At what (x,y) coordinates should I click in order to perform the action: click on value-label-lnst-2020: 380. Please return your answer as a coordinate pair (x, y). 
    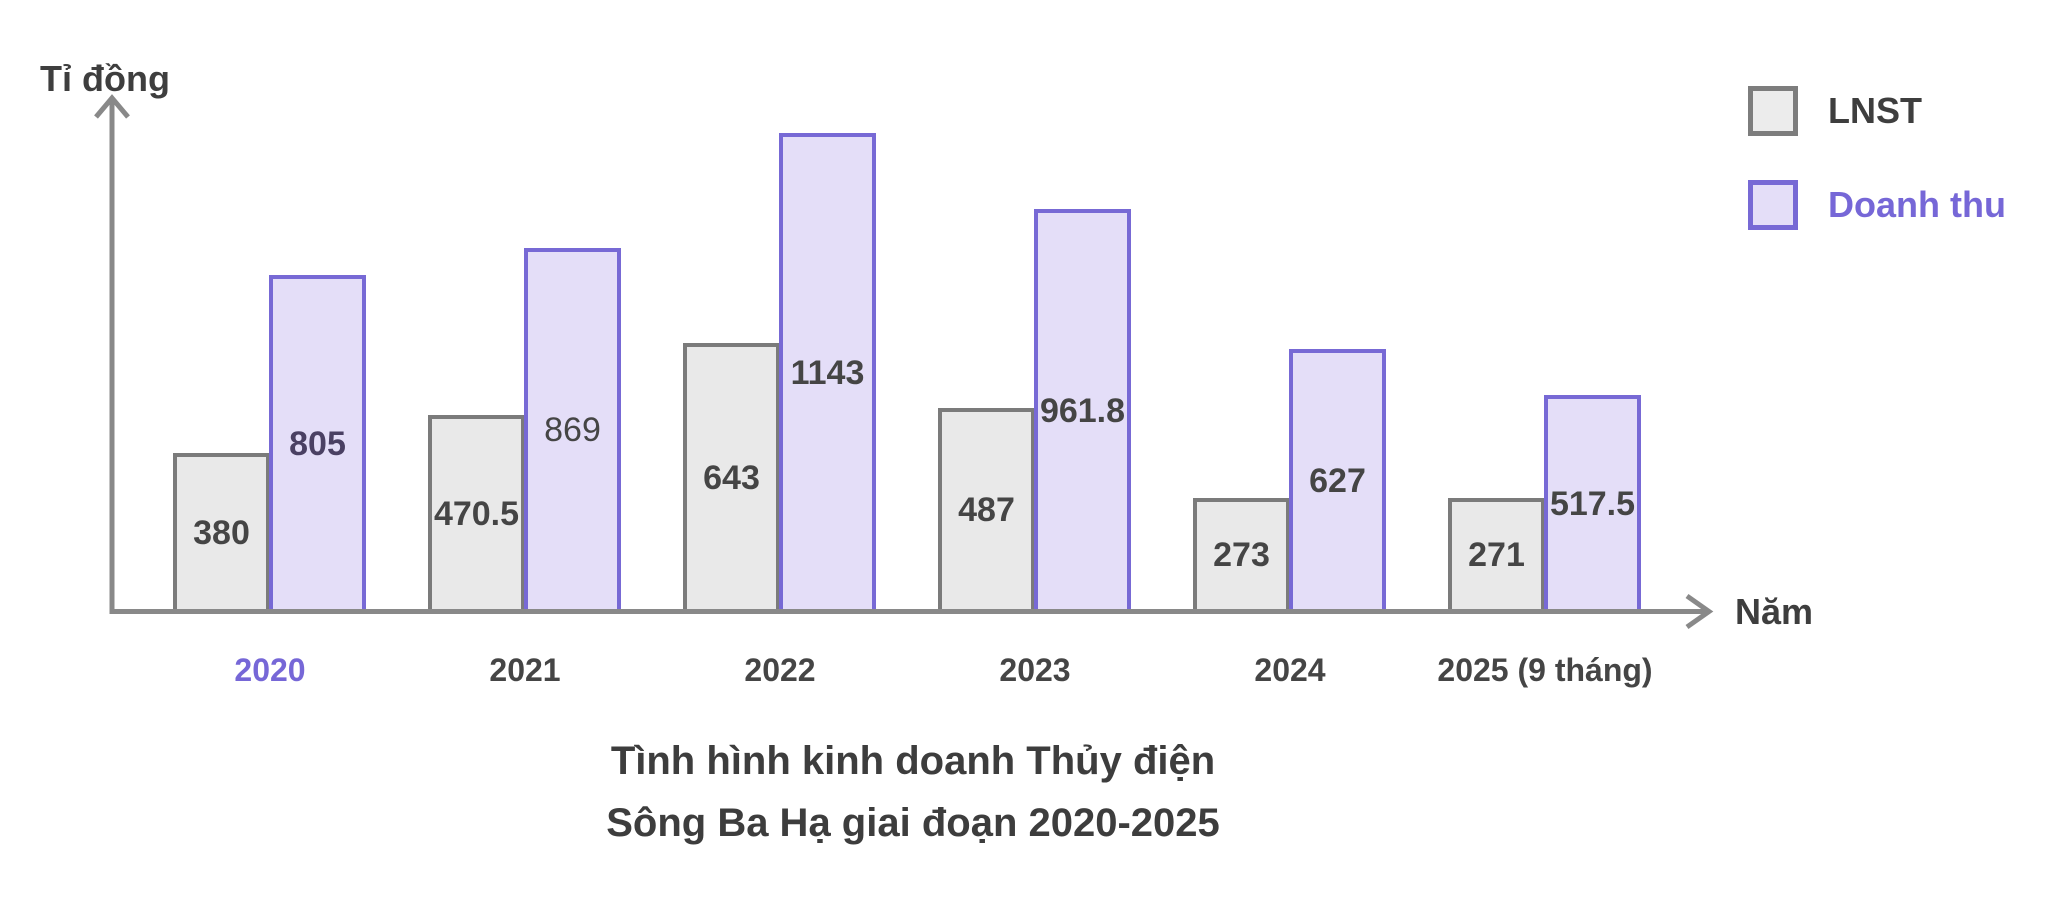
    Looking at the image, I should click on (221, 532).